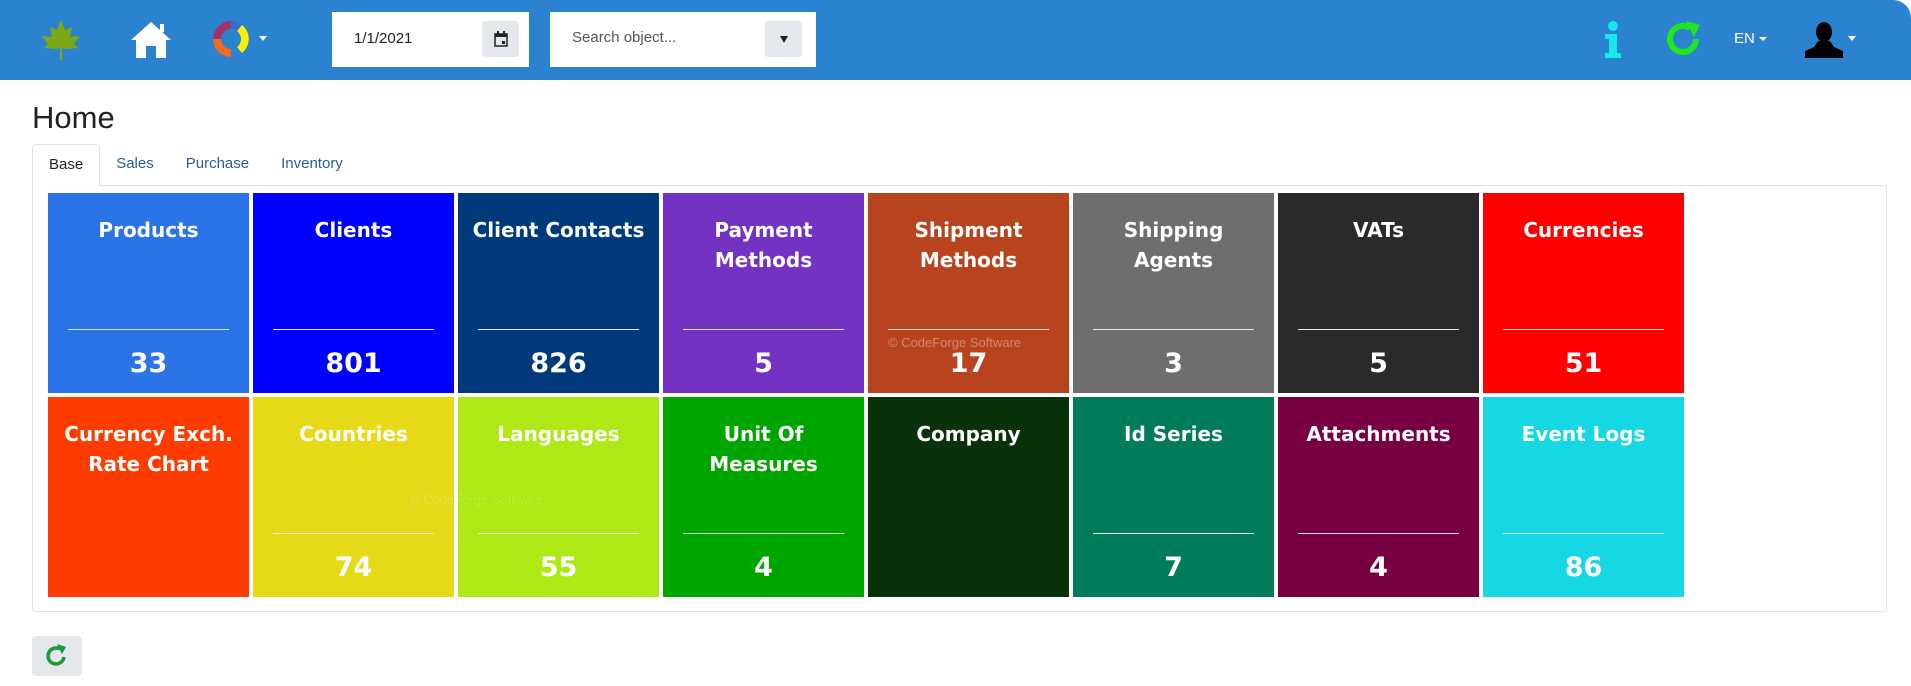 This screenshot has height=686, width=1911. Describe the element at coordinates (148, 230) in the screenshot. I see `tile-title: Products` at that location.